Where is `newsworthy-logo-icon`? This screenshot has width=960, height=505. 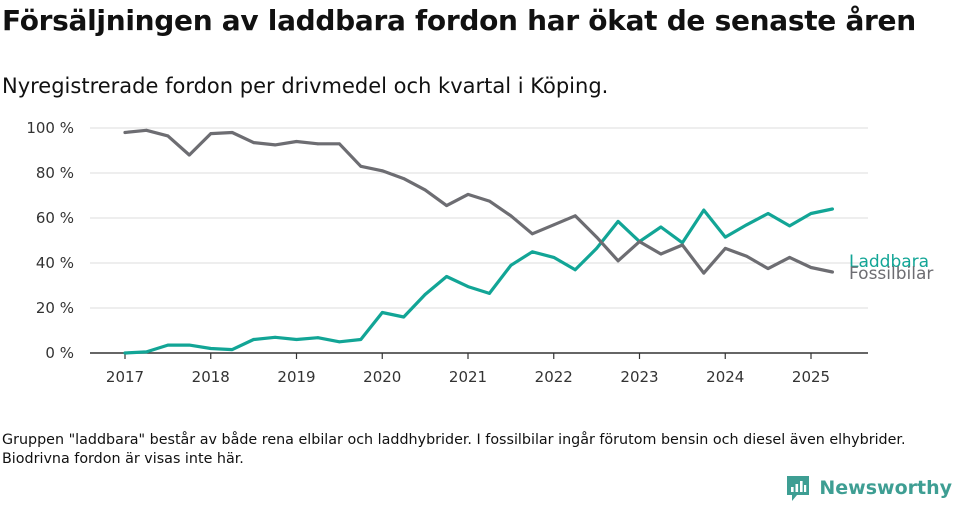 newsworthy-logo-icon is located at coordinates (798, 488).